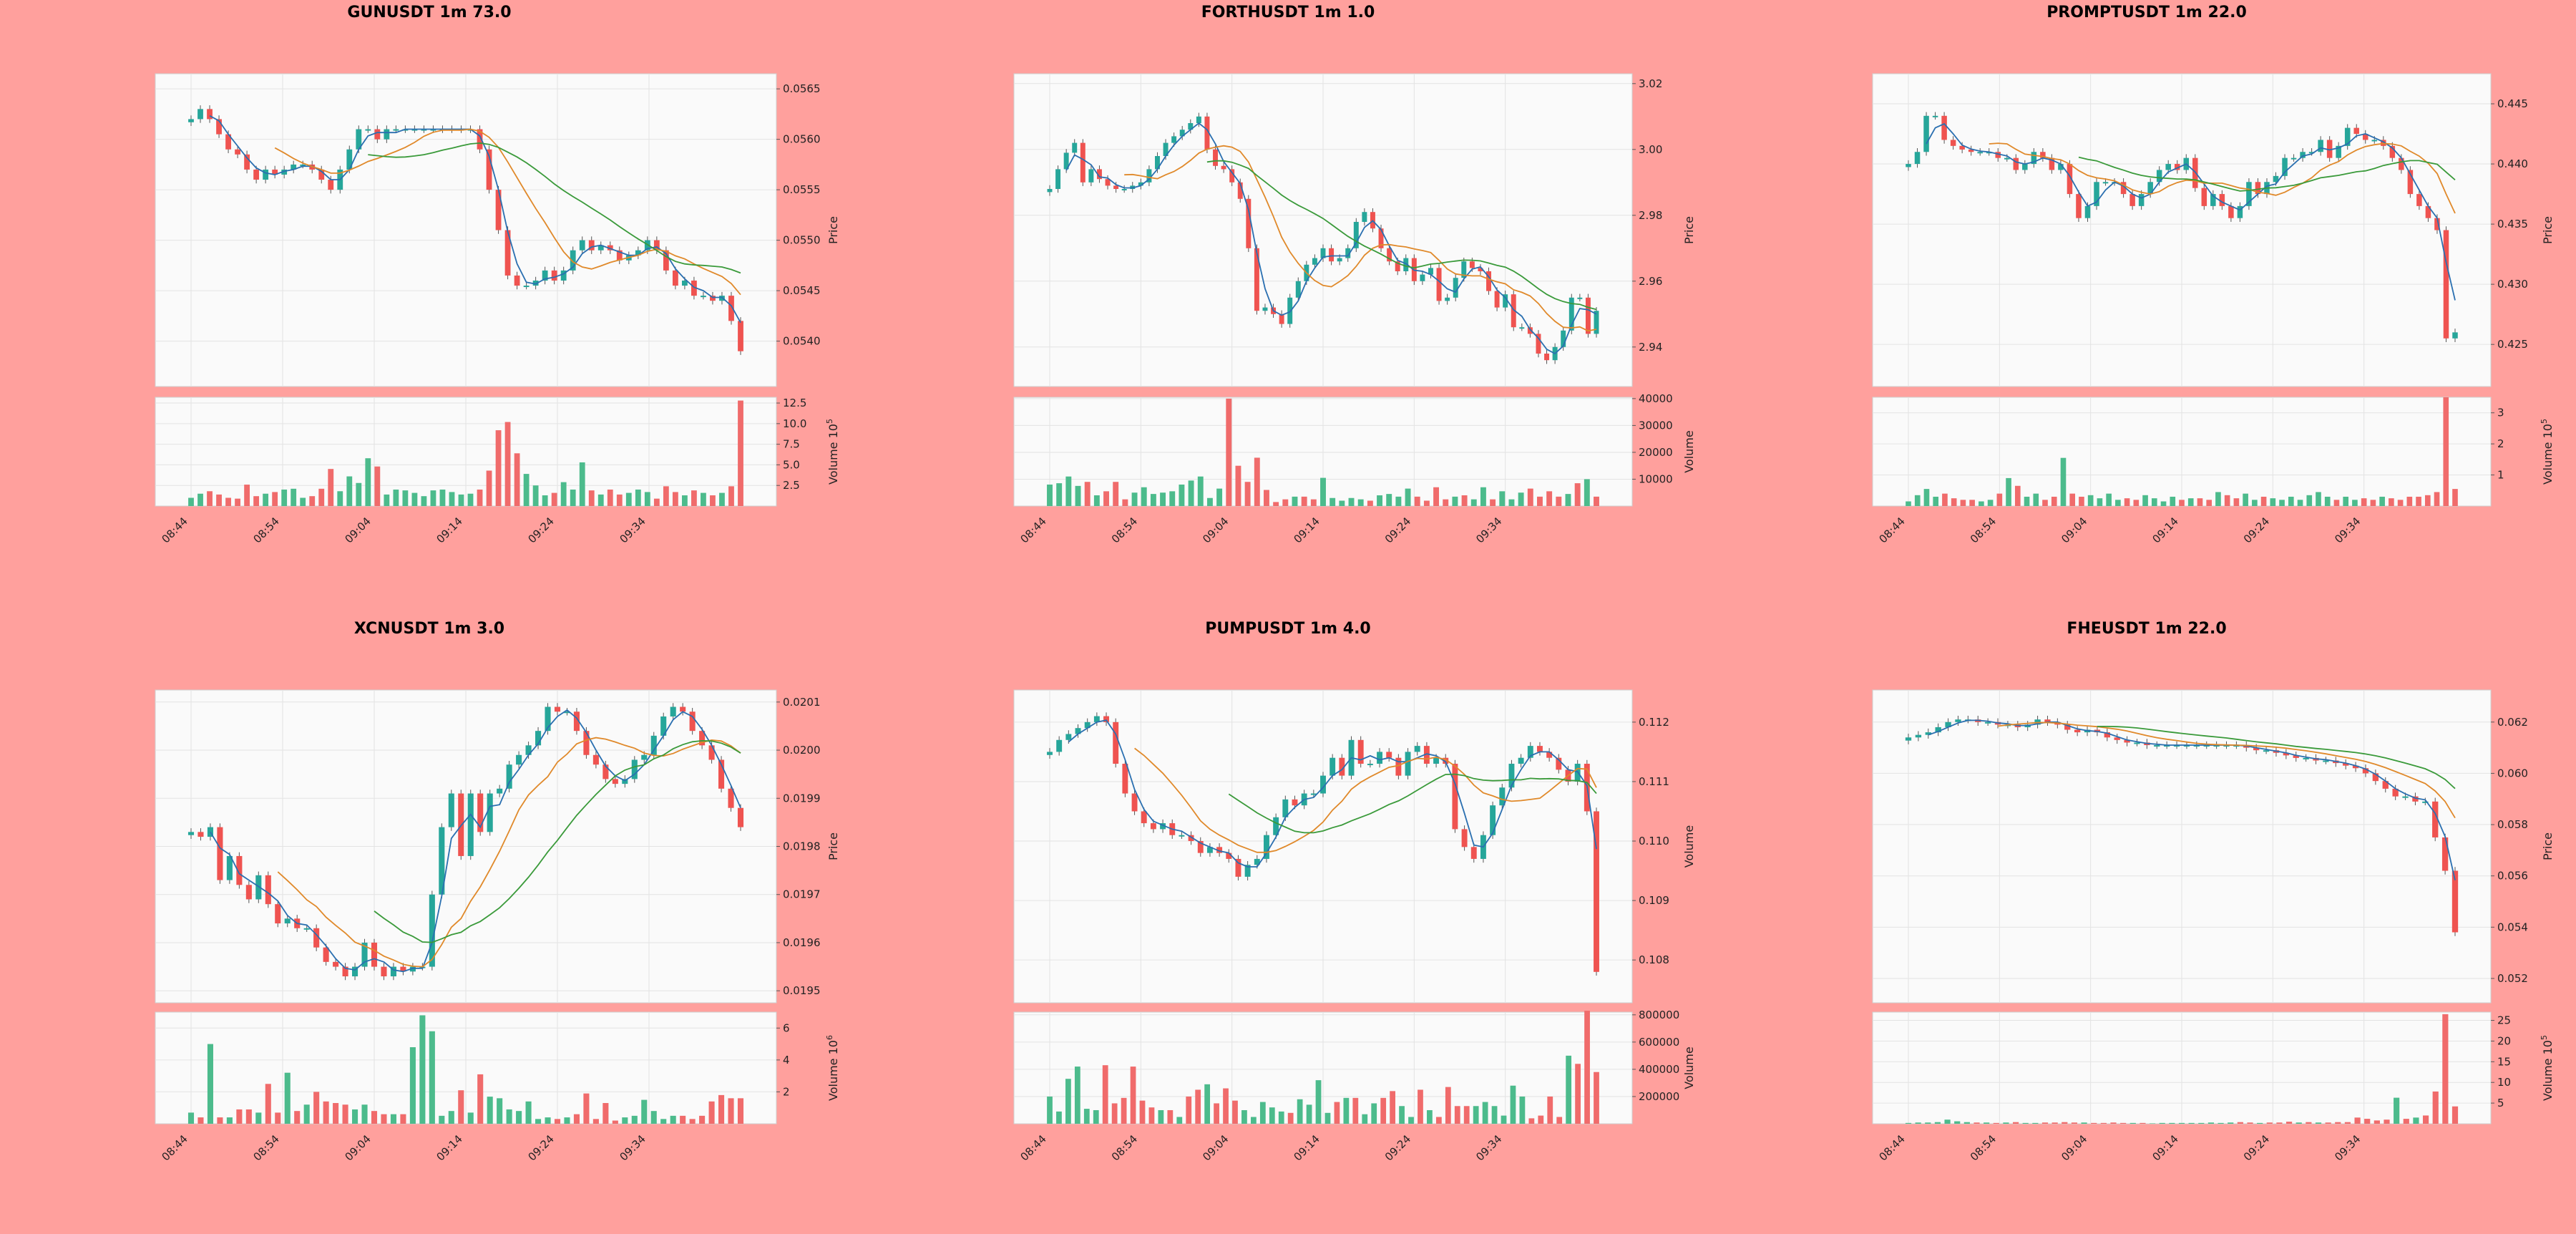 The height and width of the screenshot is (1234, 2576). I want to click on volume-tick-label: 10, so click(2504, 1082).